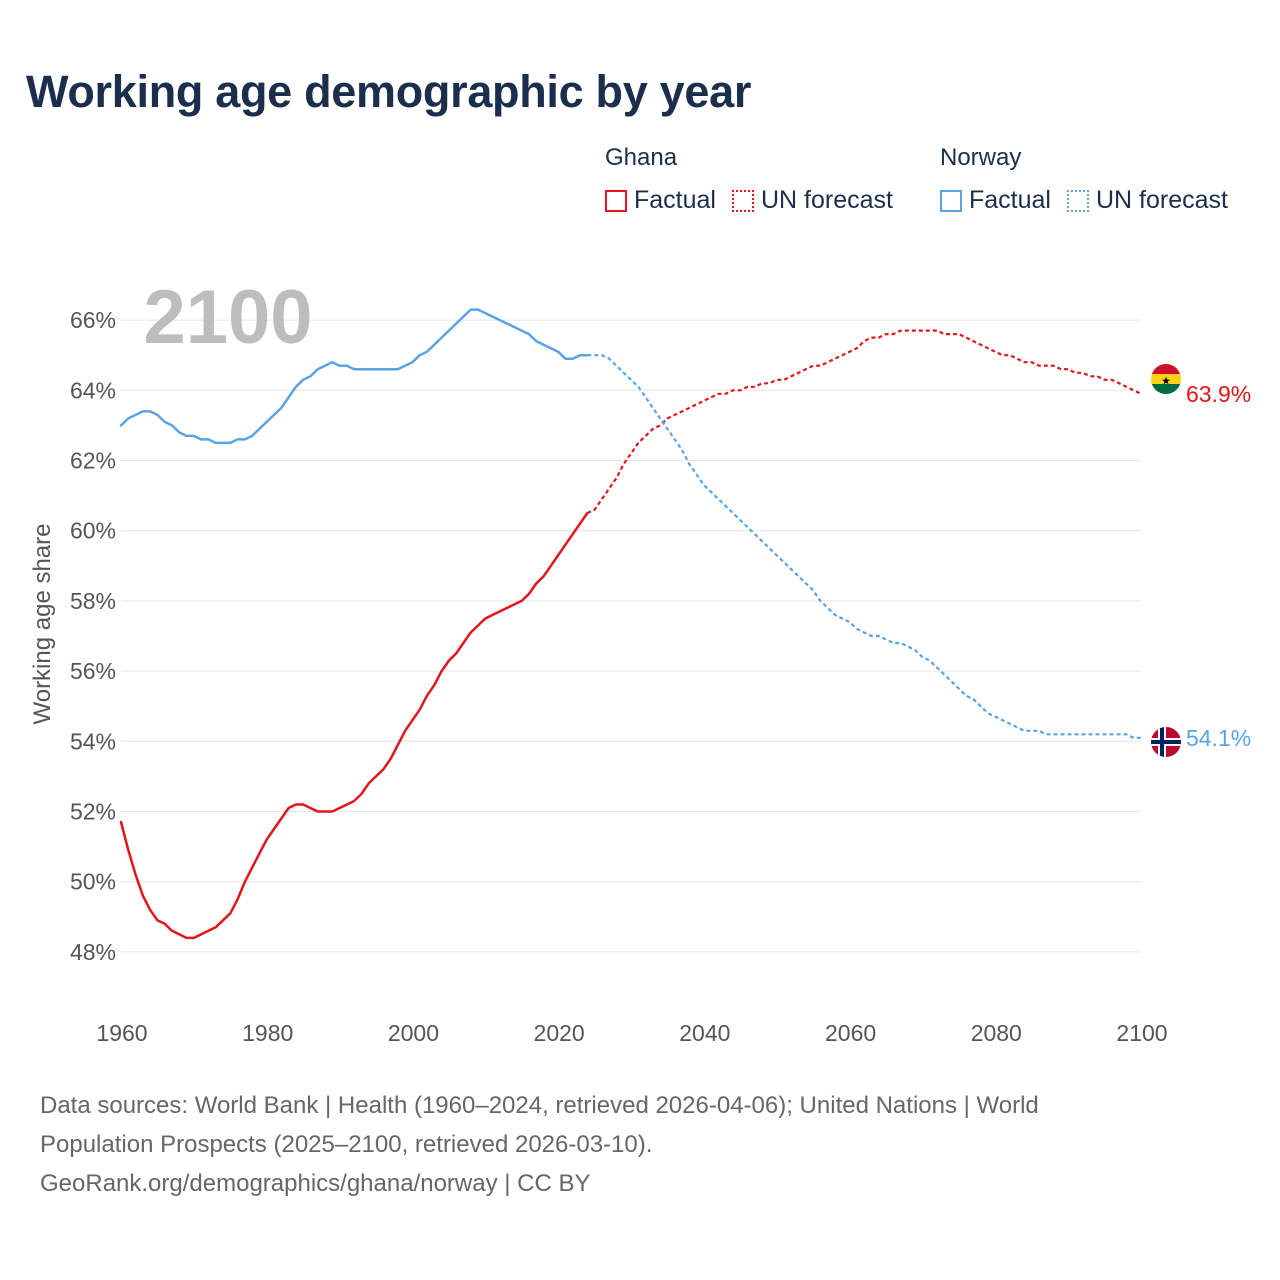 This screenshot has width=1280, height=1280. I want to click on series-line-norway-forecast, so click(864, 546).